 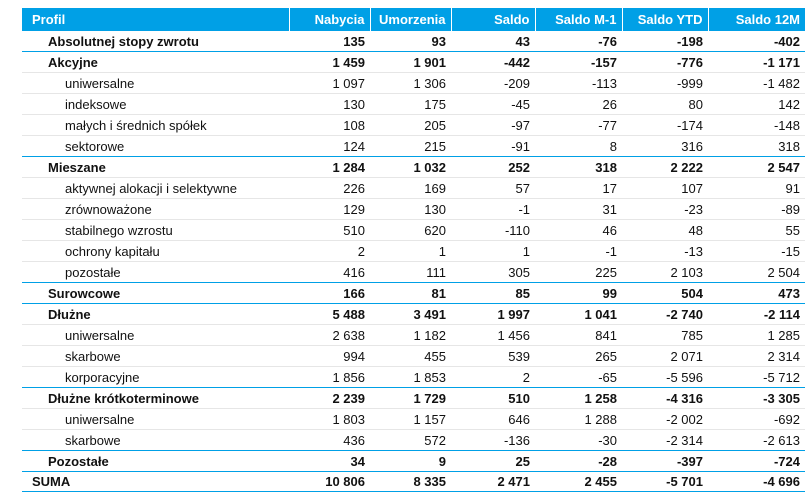 What do you see at coordinates (155, 62) in the screenshot?
I see `row-label: Akcyjne` at bounding box center [155, 62].